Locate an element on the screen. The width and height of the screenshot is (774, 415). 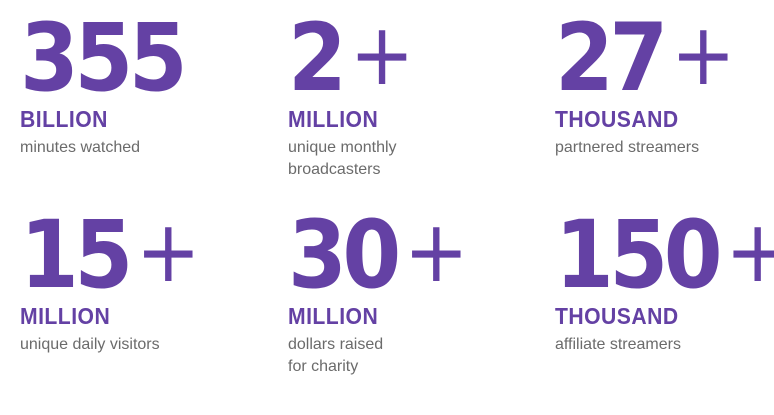
stat-description: unique daily visitors is located at coordinates (90, 344).